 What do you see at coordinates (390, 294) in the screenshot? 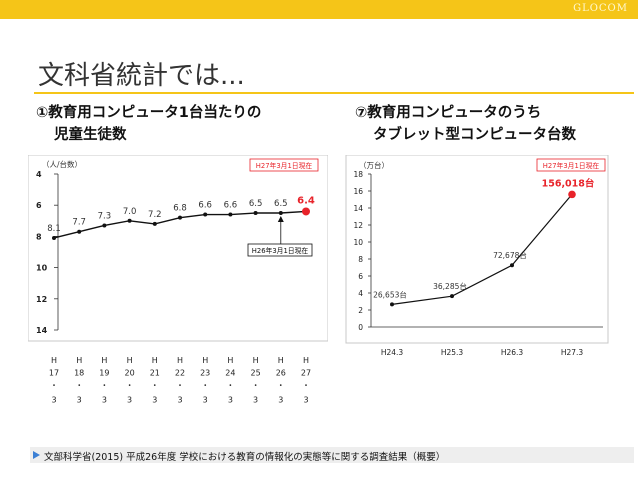
I see `chart2-data-label: 26,653台` at bounding box center [390, 294].